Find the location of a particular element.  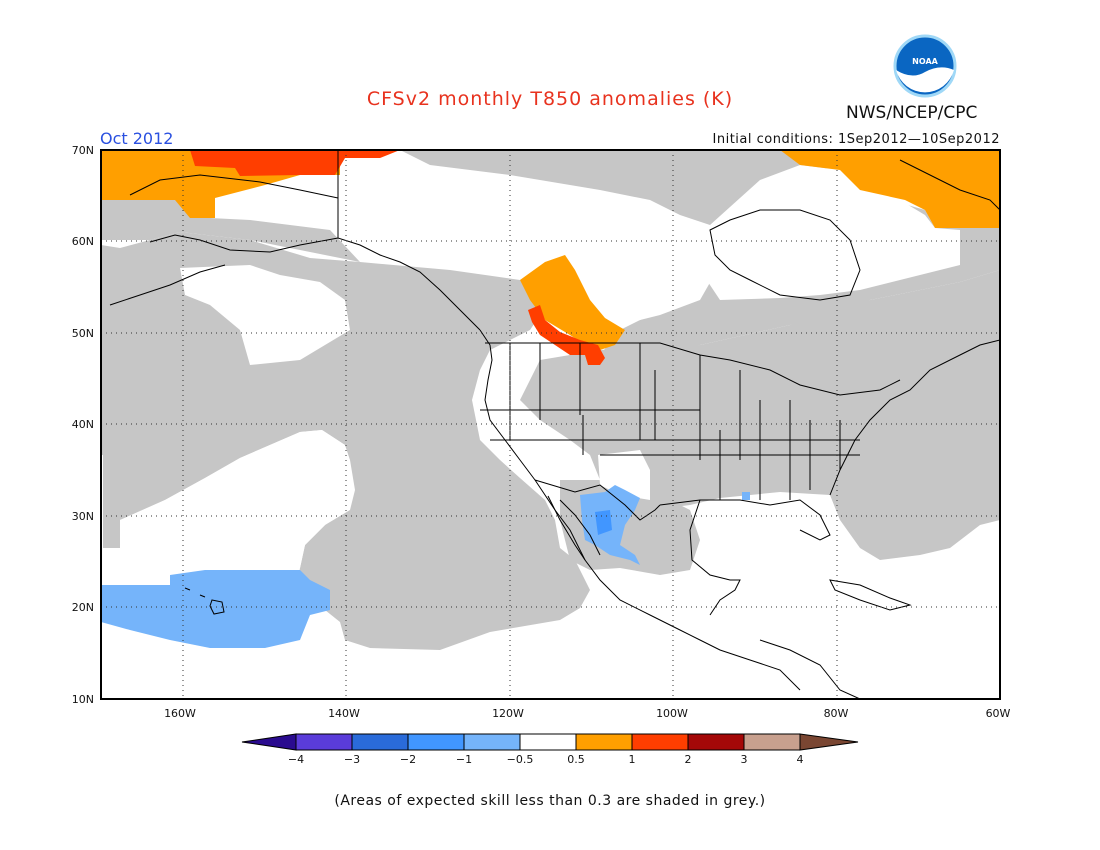

white-region-texas is located at coordinates (624, 475).